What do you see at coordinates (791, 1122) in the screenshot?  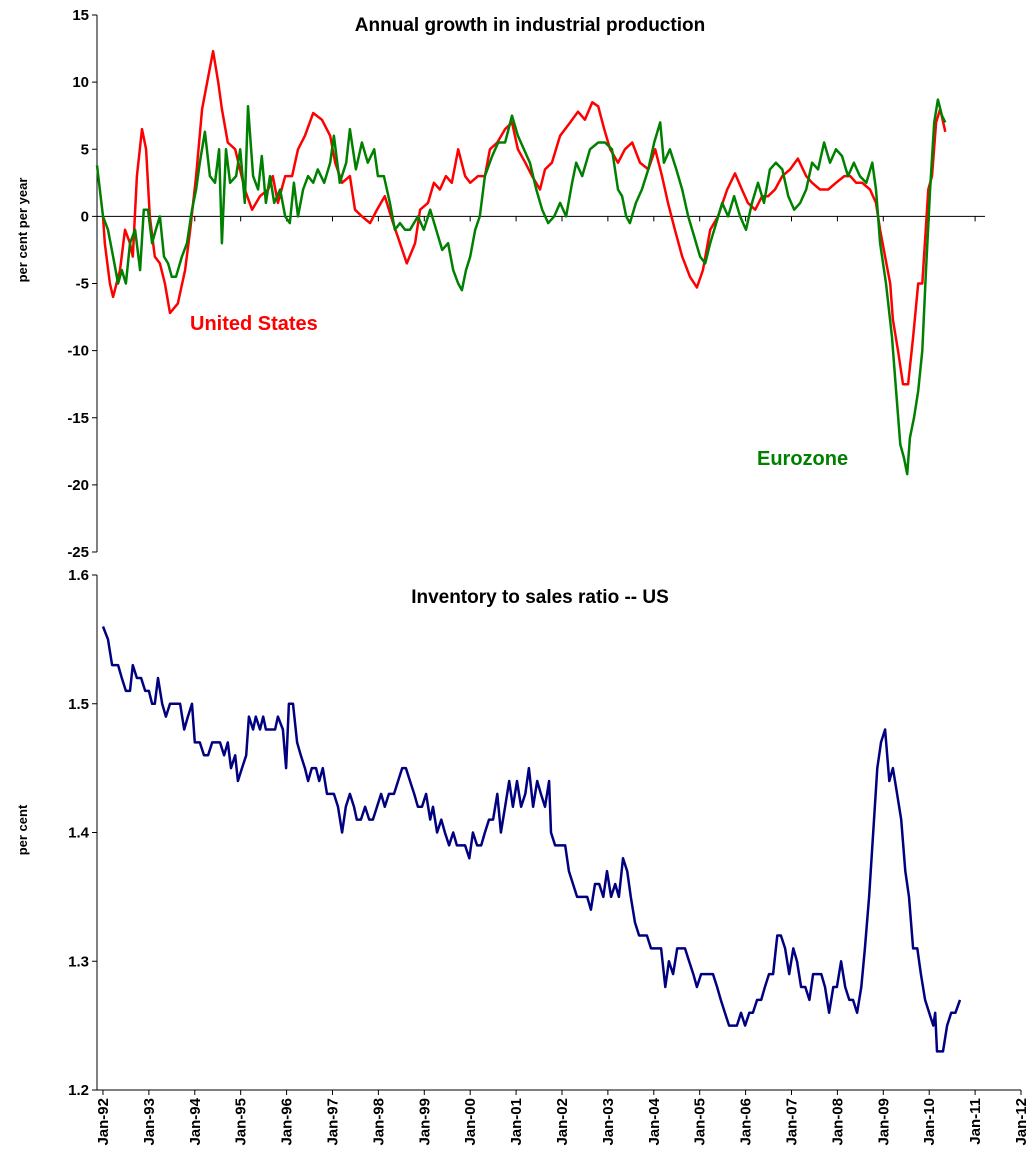 I see `x-tick-label: Jan-07` at bounding box center [791, 1122].